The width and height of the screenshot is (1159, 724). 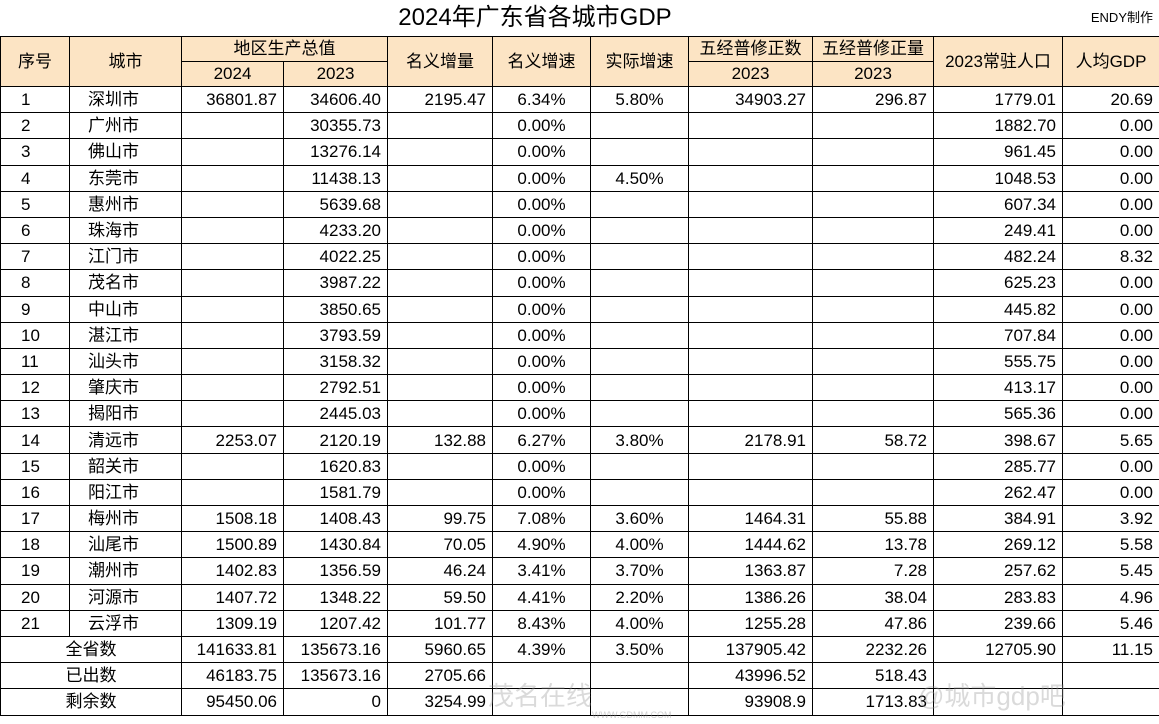 What do you see at coordinates (232, 545) in the screenshot?
I see `cell-gdp-2024: 1500.89` at bounding box center [232, 545].